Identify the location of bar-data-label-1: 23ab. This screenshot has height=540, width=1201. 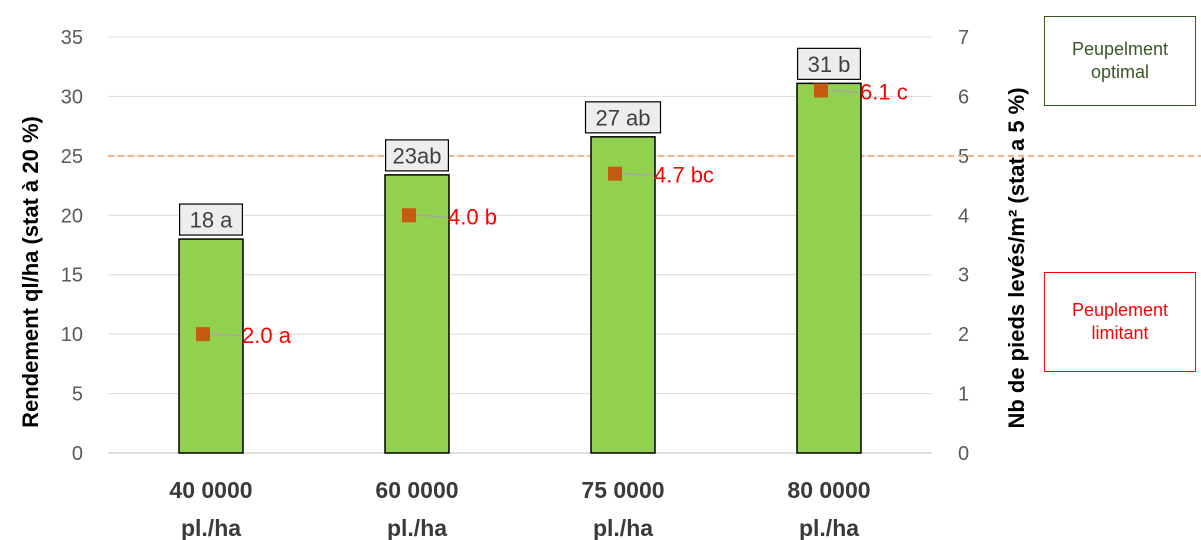
(417, 155).